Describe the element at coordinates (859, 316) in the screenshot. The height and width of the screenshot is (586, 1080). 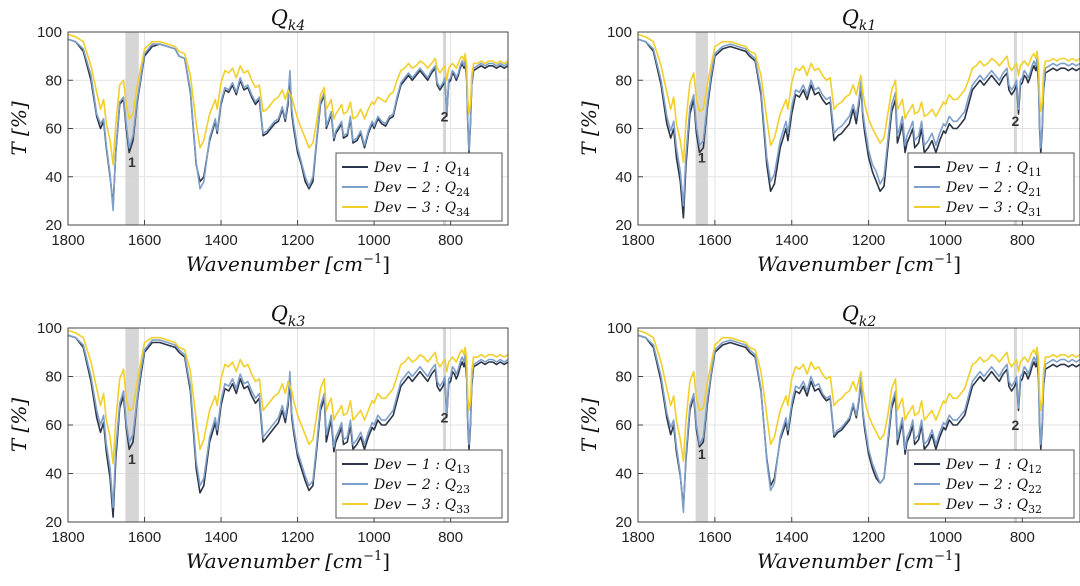
I see `chart-title: Qk2` at that location.